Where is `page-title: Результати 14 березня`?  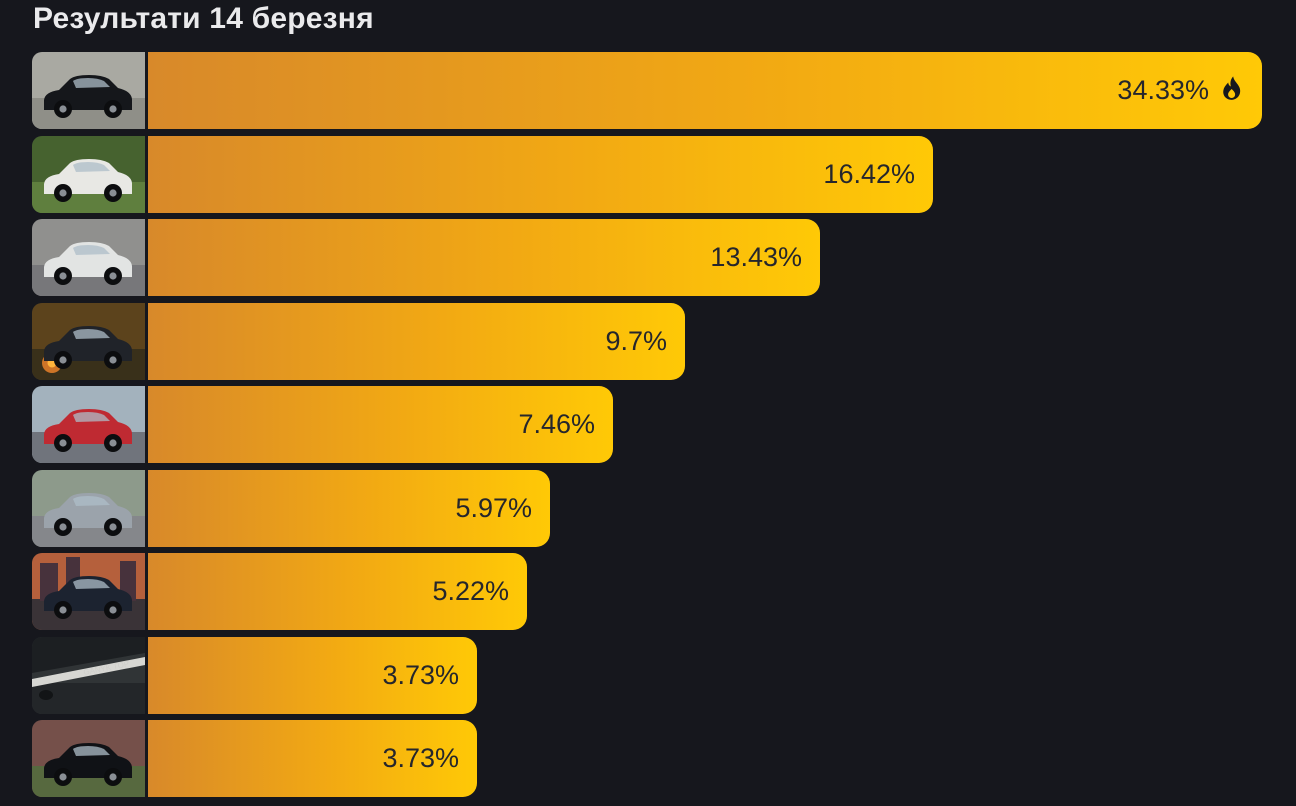
page-title: Результати 14 березня is located at coordinates (203, 18).